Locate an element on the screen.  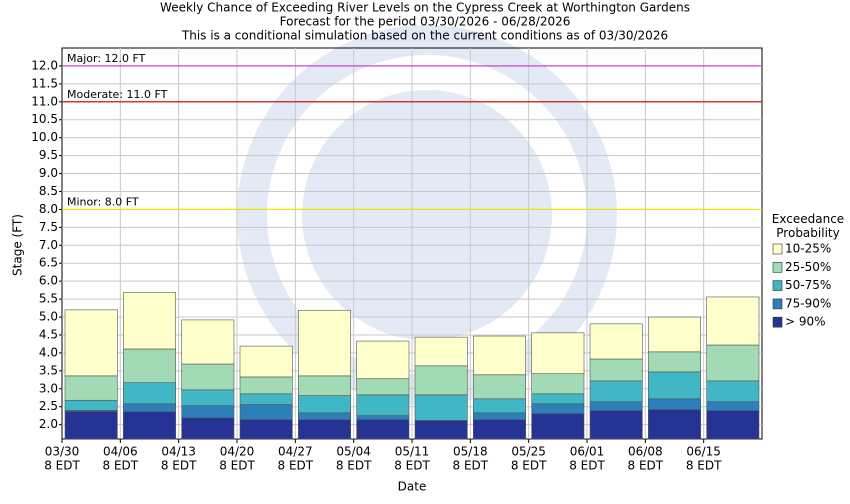
legend-label: 75-90% is located at coordinates (808, 303).